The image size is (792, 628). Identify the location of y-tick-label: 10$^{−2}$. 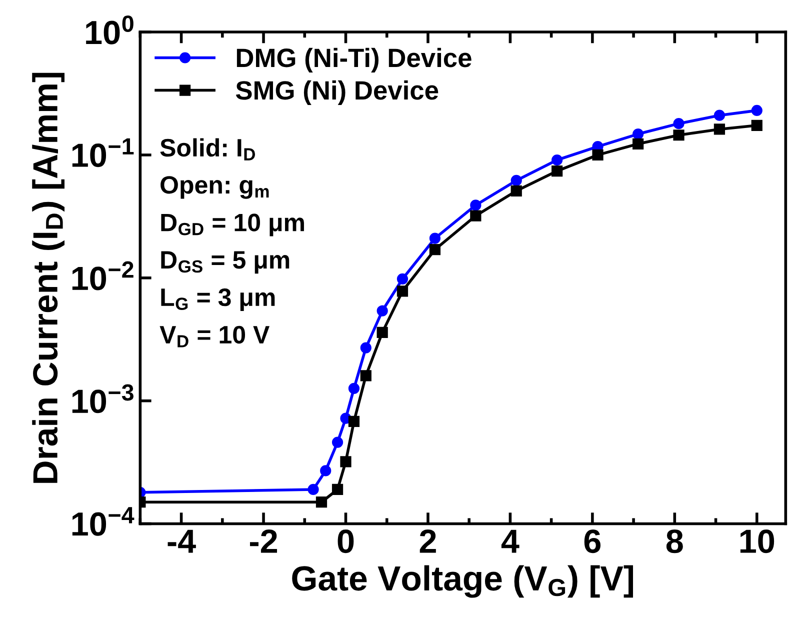
(103, 275).